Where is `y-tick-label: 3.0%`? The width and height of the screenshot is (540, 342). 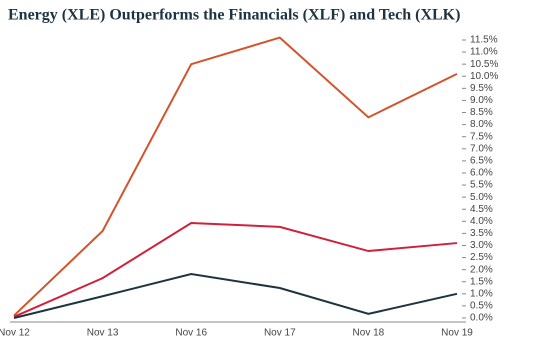
y-tick-label: 3.0% is located at coordinates (481, 245).